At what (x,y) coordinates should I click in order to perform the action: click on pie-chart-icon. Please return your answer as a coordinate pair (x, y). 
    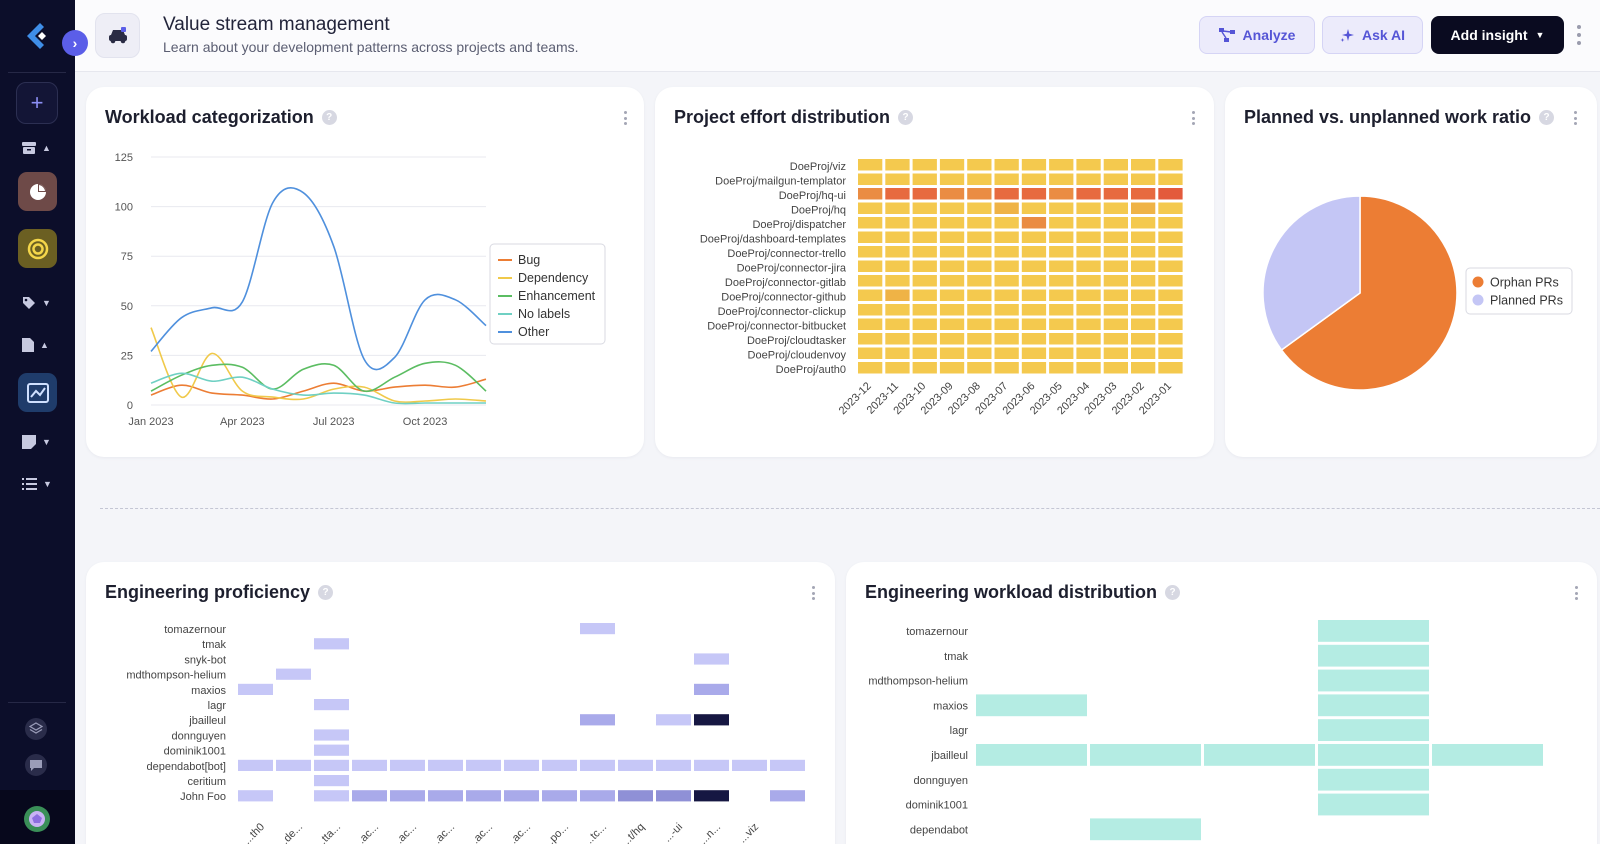
    Looking at the image, I should click on (37, 191).